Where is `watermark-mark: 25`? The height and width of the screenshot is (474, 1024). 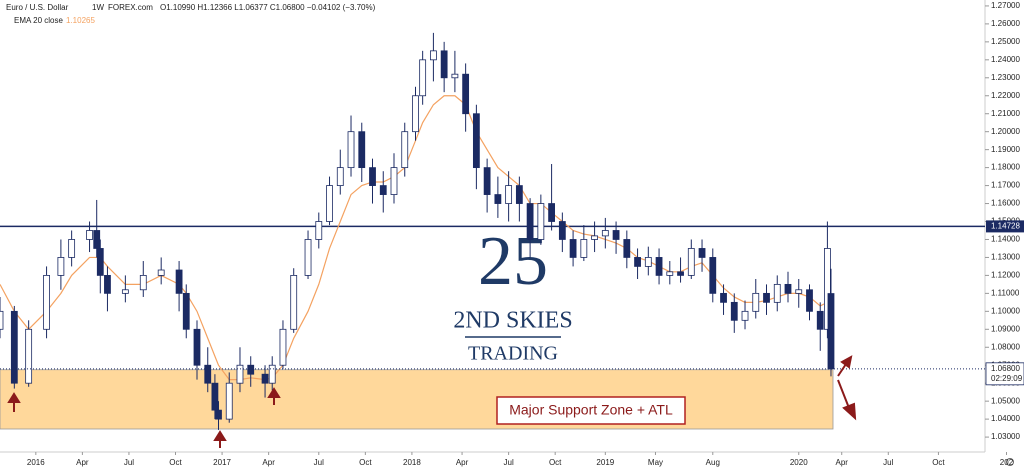
watermark-mark: 25 is located at coordinates (513, 261).